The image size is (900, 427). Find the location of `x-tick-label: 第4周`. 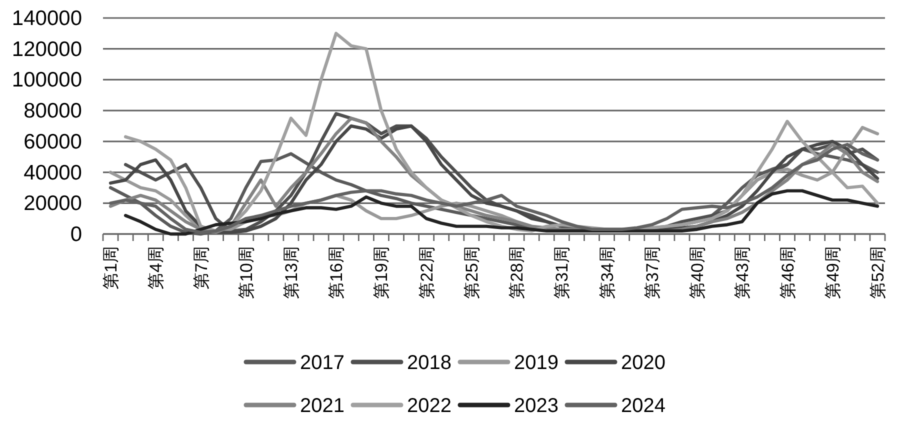

x-tick-label: 第4周 is located at coordinates (156, 268).